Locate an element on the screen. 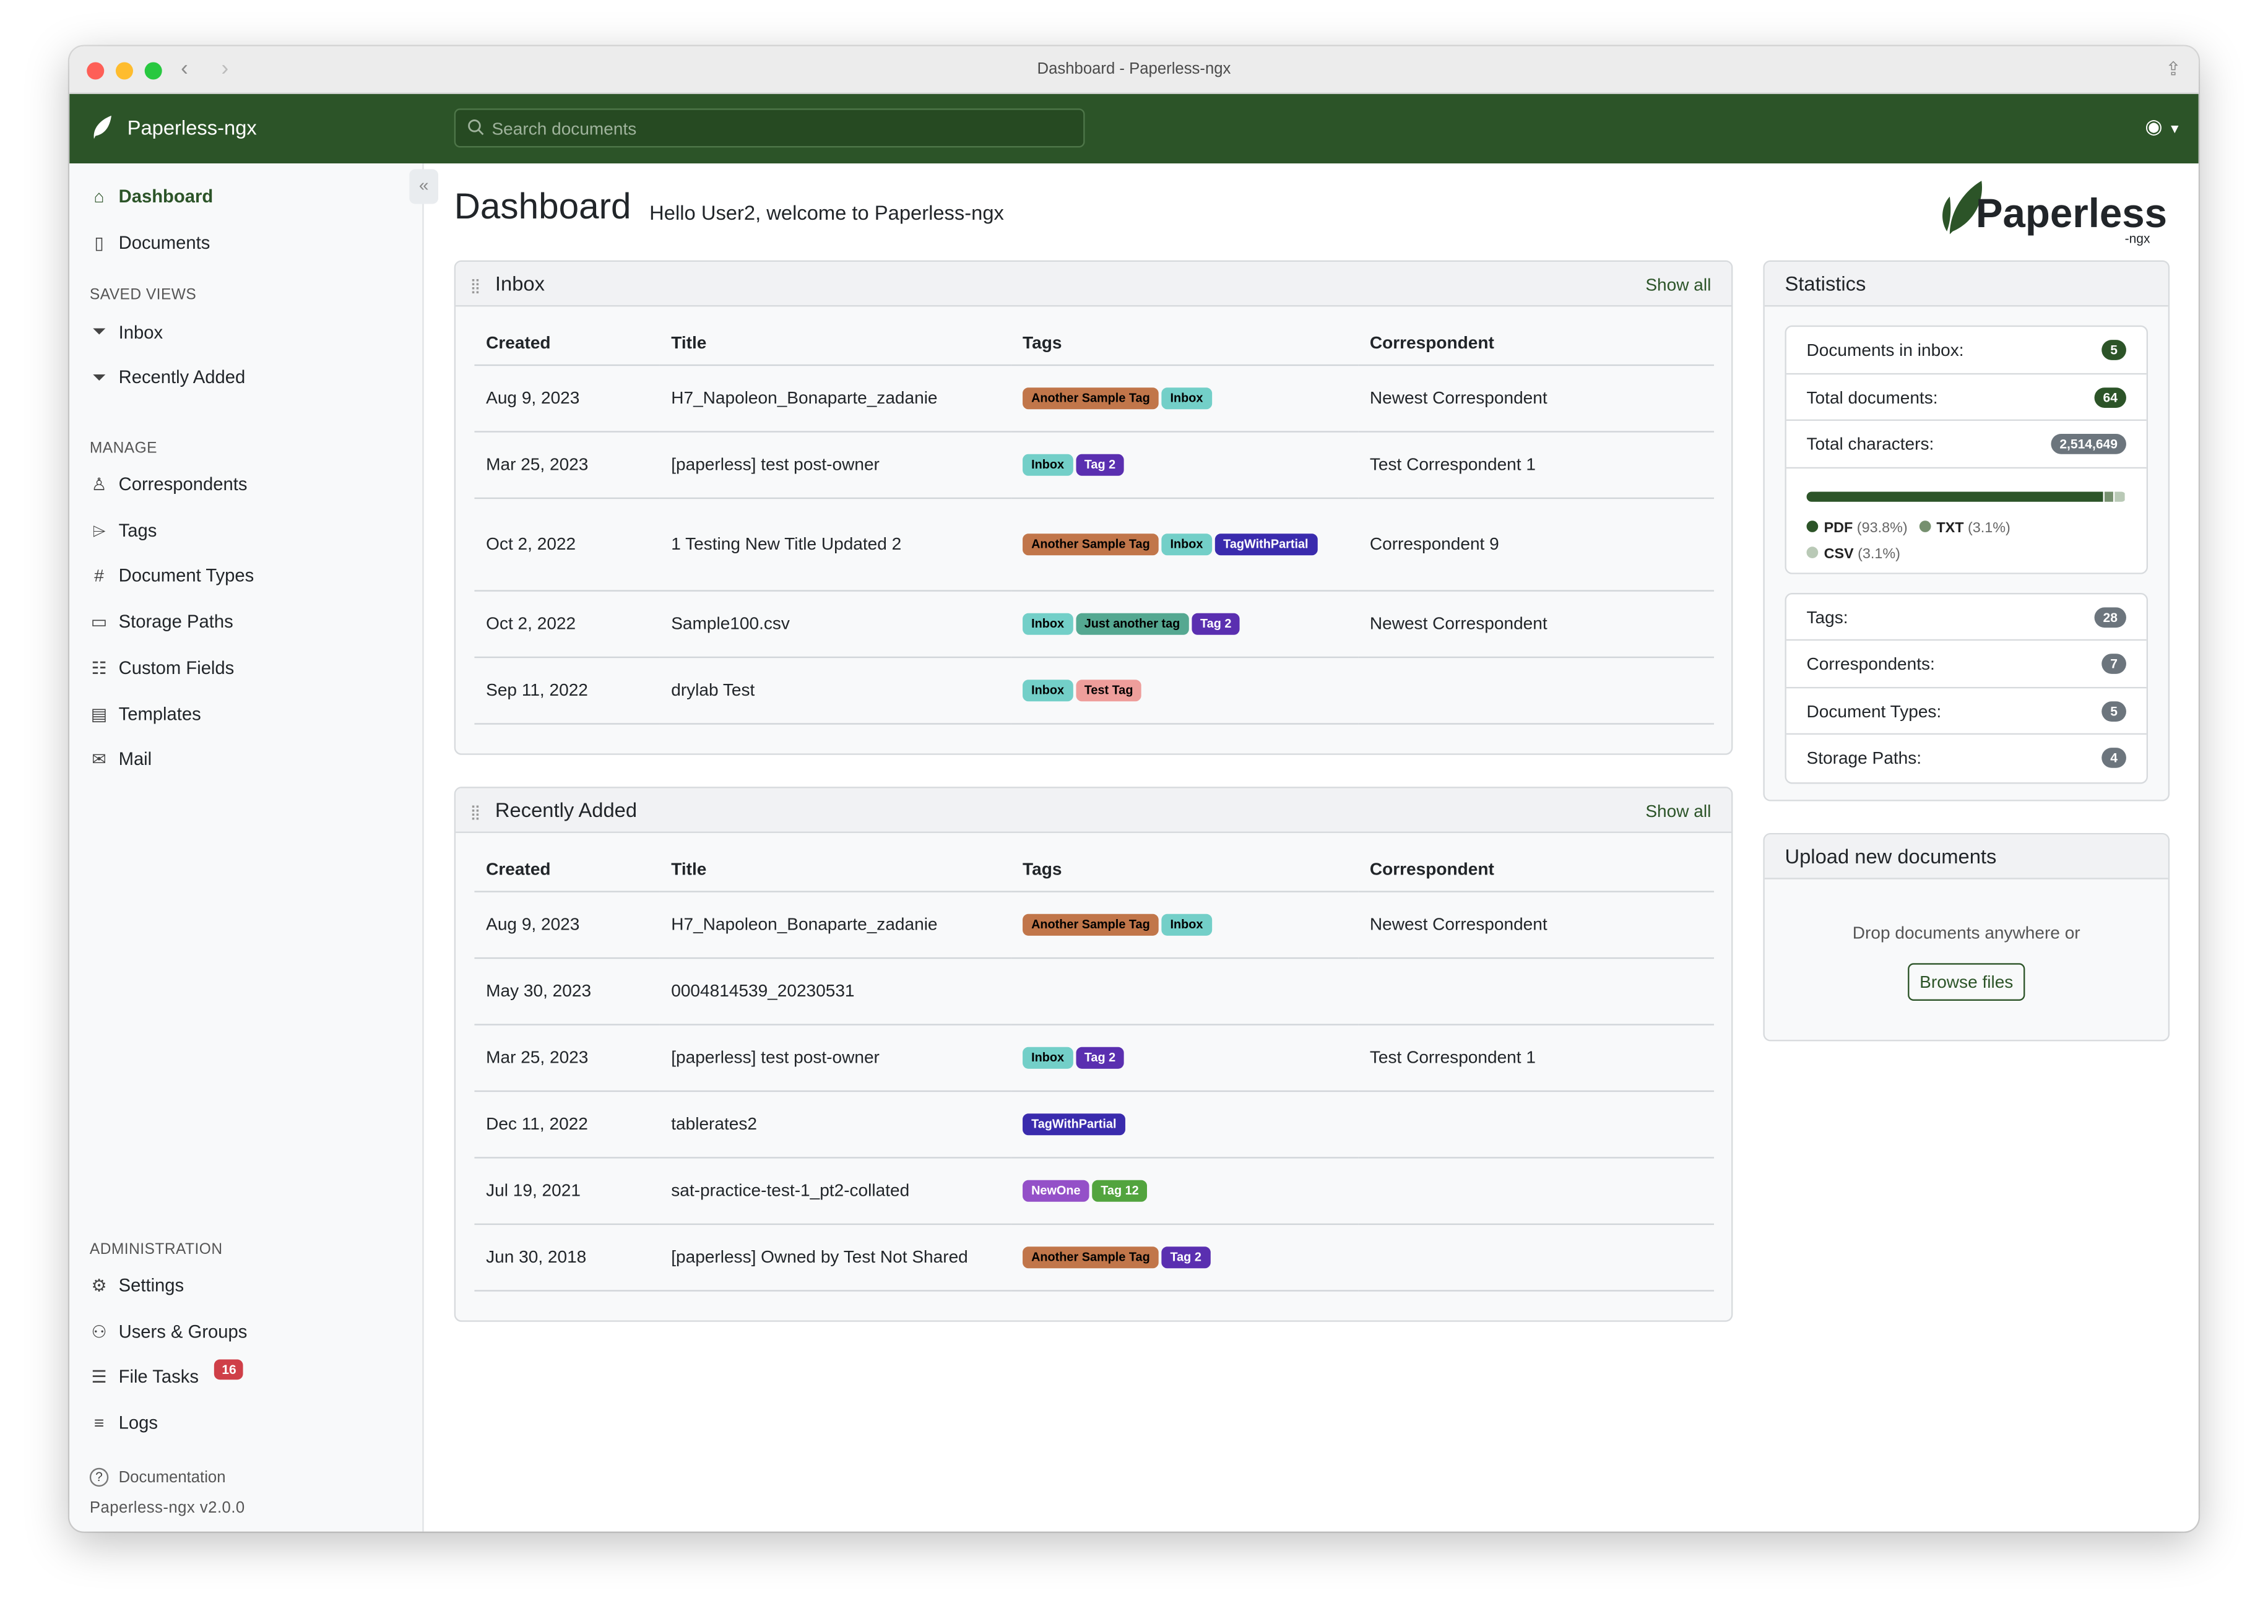  sidebar-item-correspondents: ♙ Correspondents is located at coordinates (168, 485).